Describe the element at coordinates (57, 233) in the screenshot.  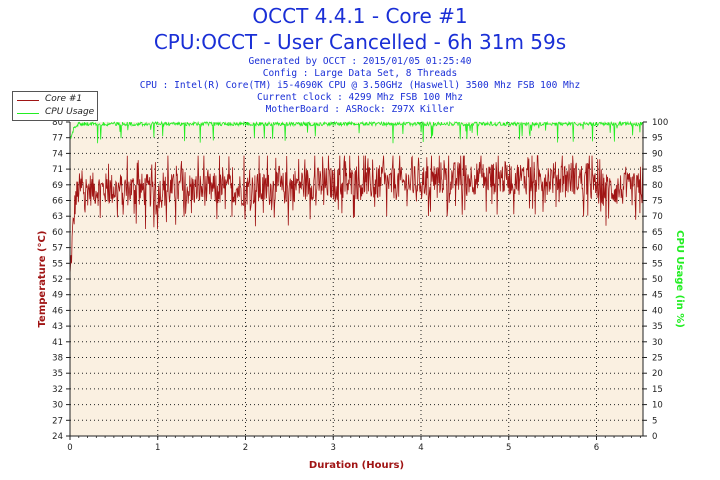
I see `y-tick-label: 60` at that location.